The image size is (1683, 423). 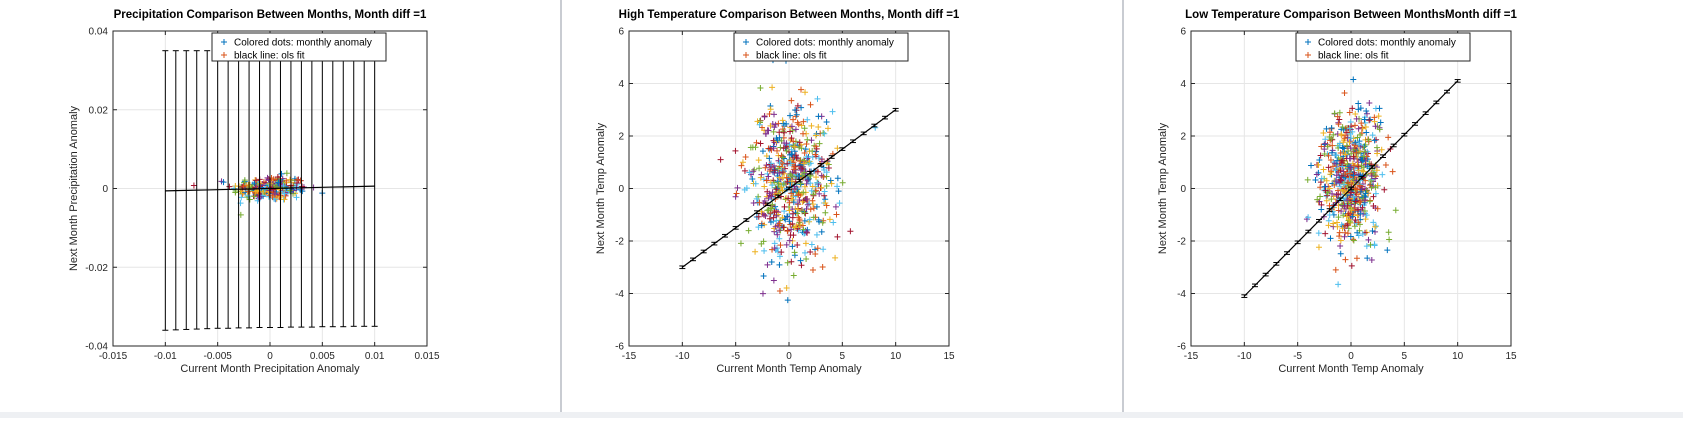 What do you see at coordinates (113, 356) in the screenshot?
I see `x-tick-label: -0.015` at bounding box center [113, 356].